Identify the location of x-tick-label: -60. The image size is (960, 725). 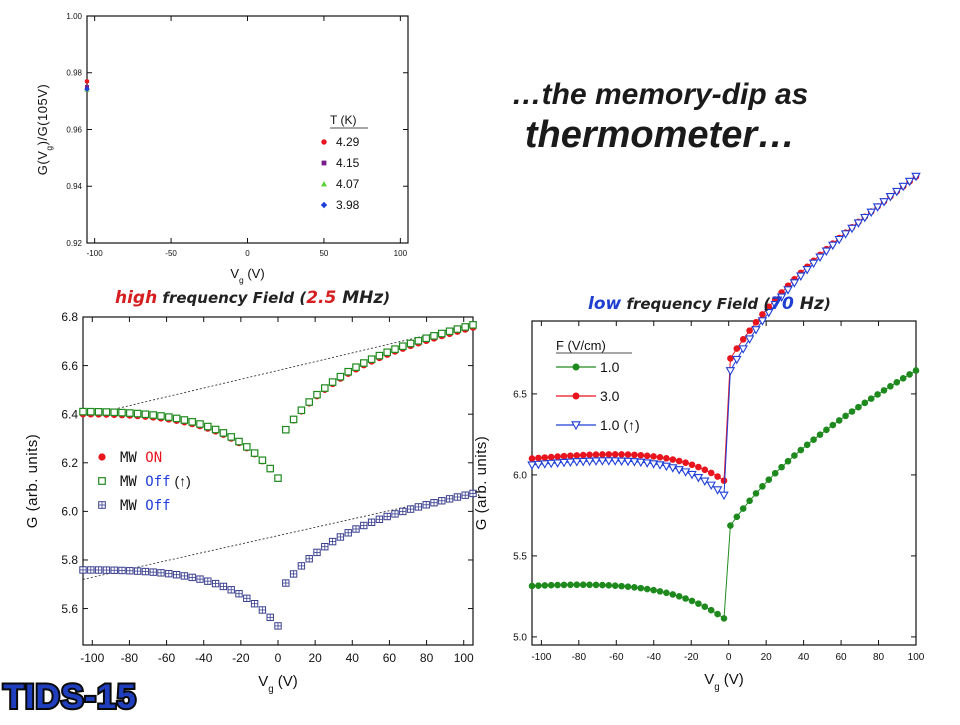
(616, 657).